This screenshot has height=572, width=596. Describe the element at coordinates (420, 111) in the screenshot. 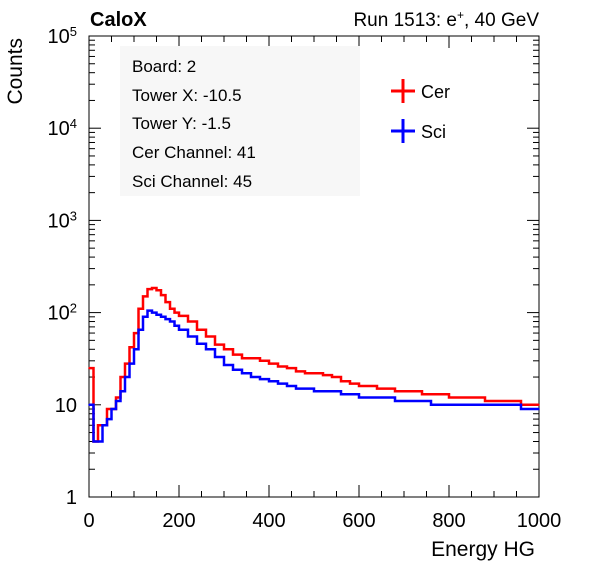

I see `legend: Cer Sci` at that location.